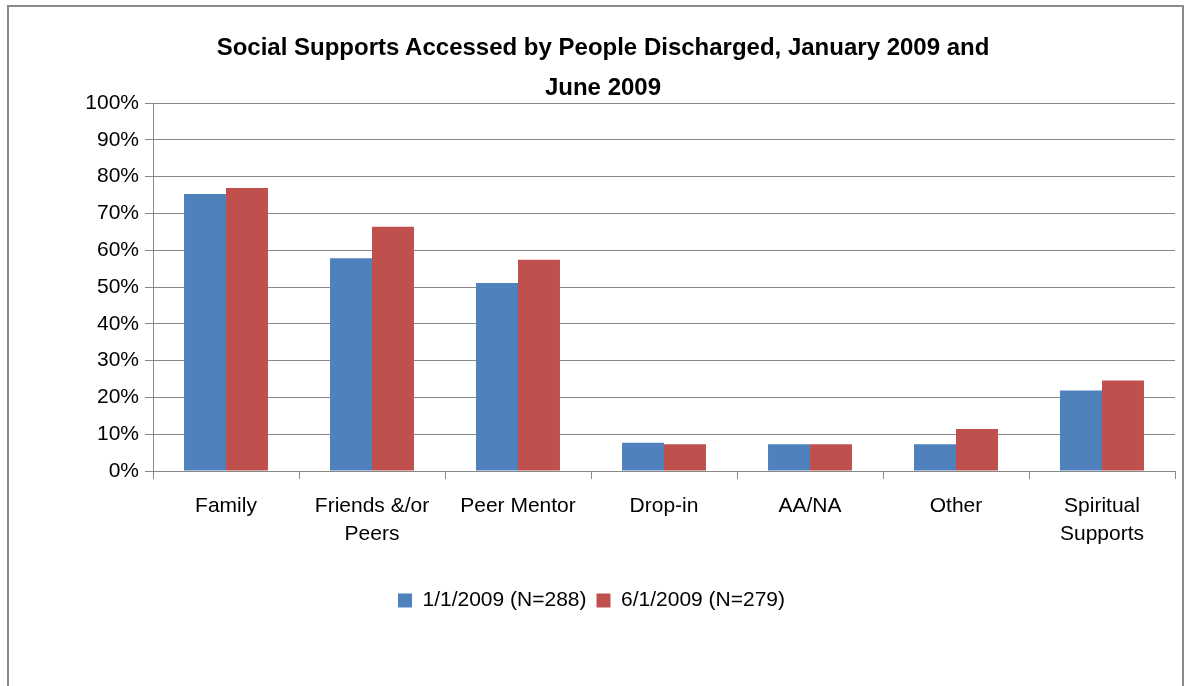  What do you see at coordinates (226, 505) in the screenshot?
I see `x-tick-label: Family` at bounding box center [226, 505].